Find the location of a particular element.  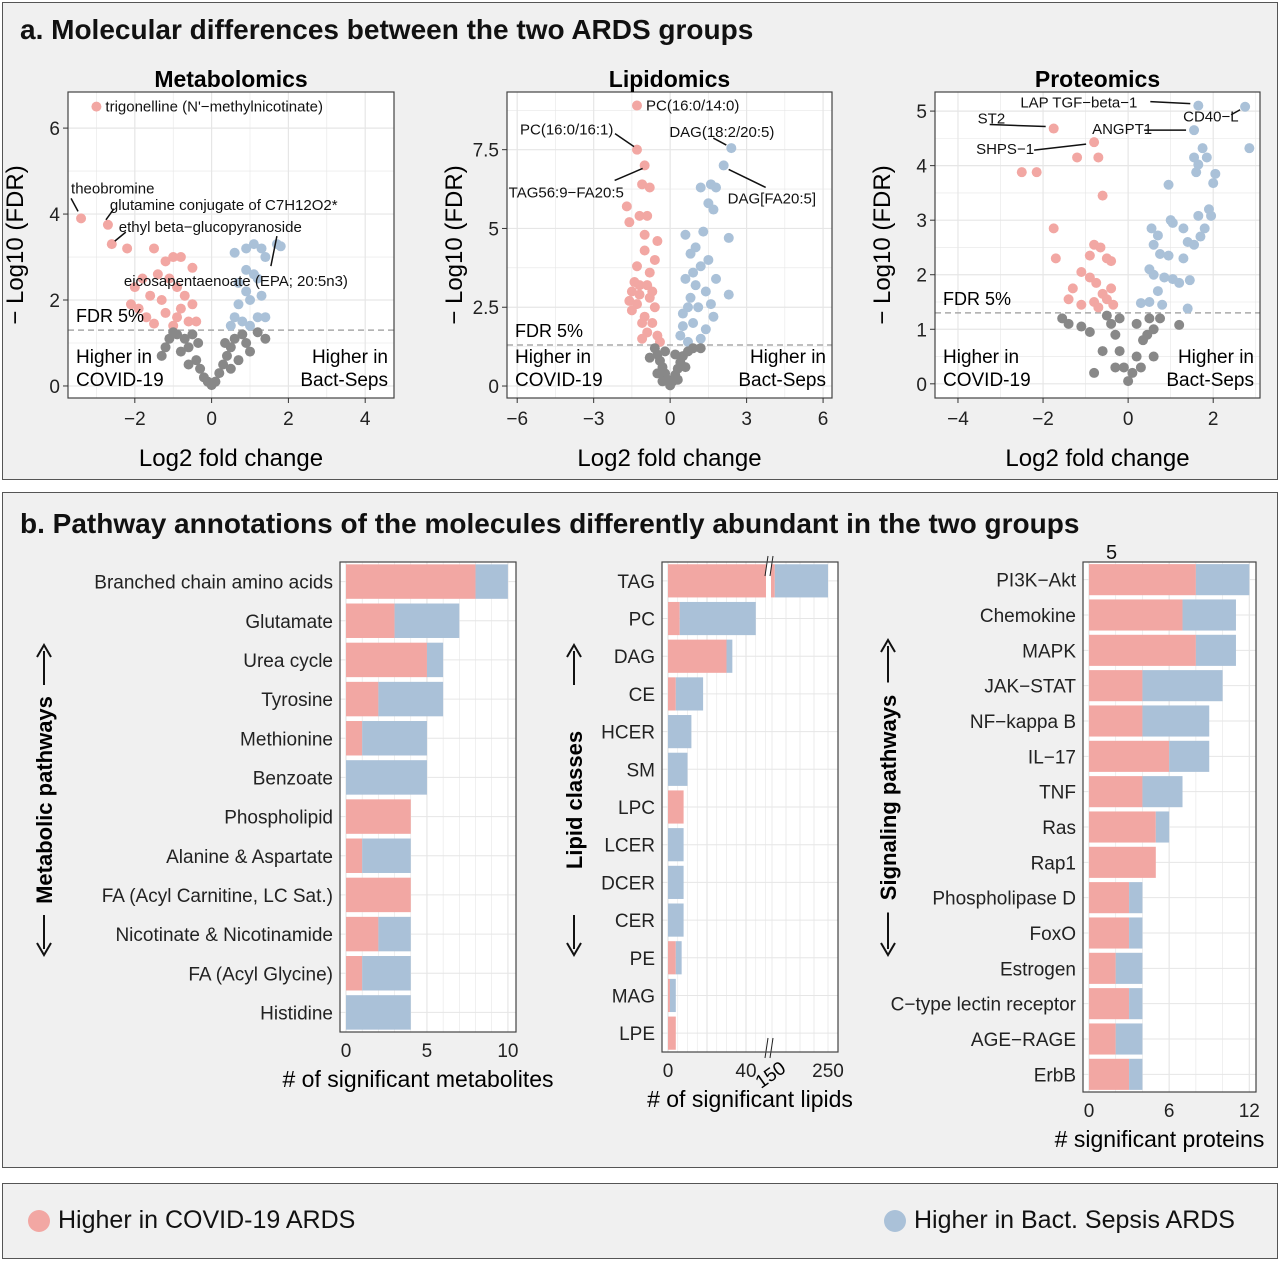

x-tick-label: −3 is located at coordinates (594, 419).